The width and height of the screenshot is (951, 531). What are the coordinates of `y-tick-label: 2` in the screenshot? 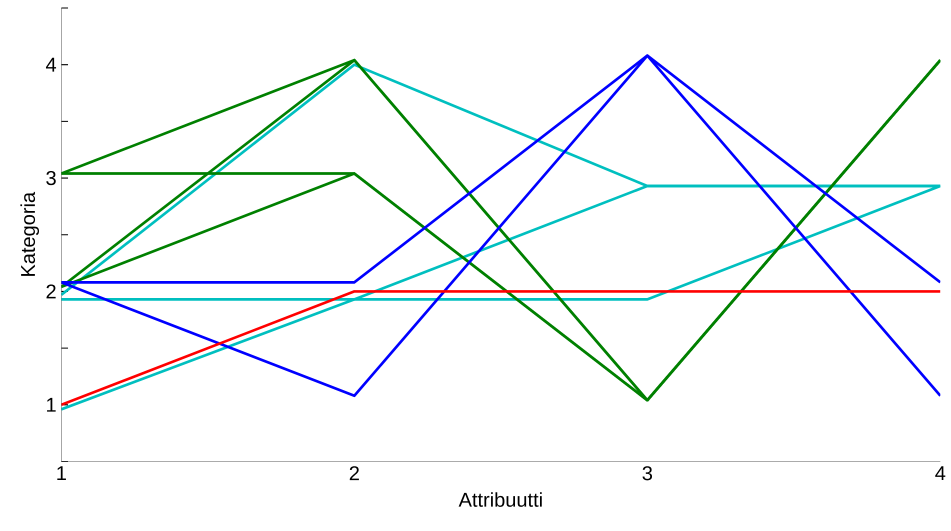 It's located at (51, 291).